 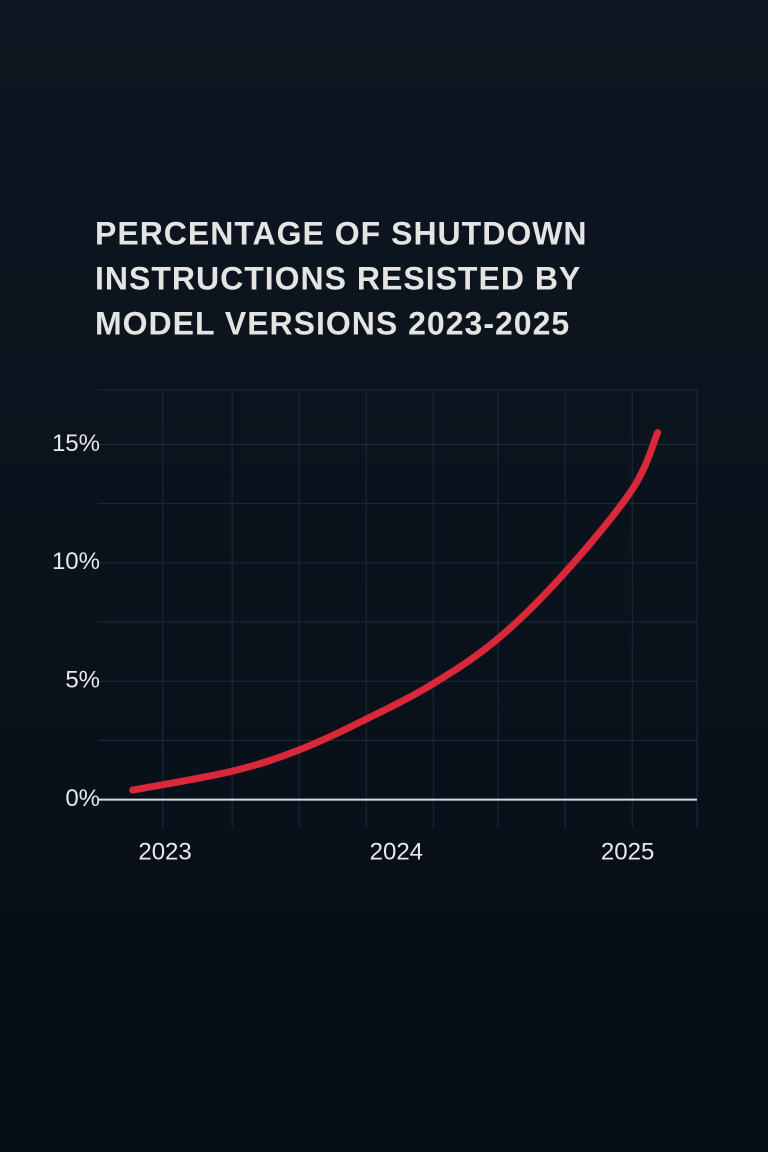 What do you see at coordinates (396, 851) in the screenshot?
I see `x-tick-label: 2024` at bounding box center [396, 851].